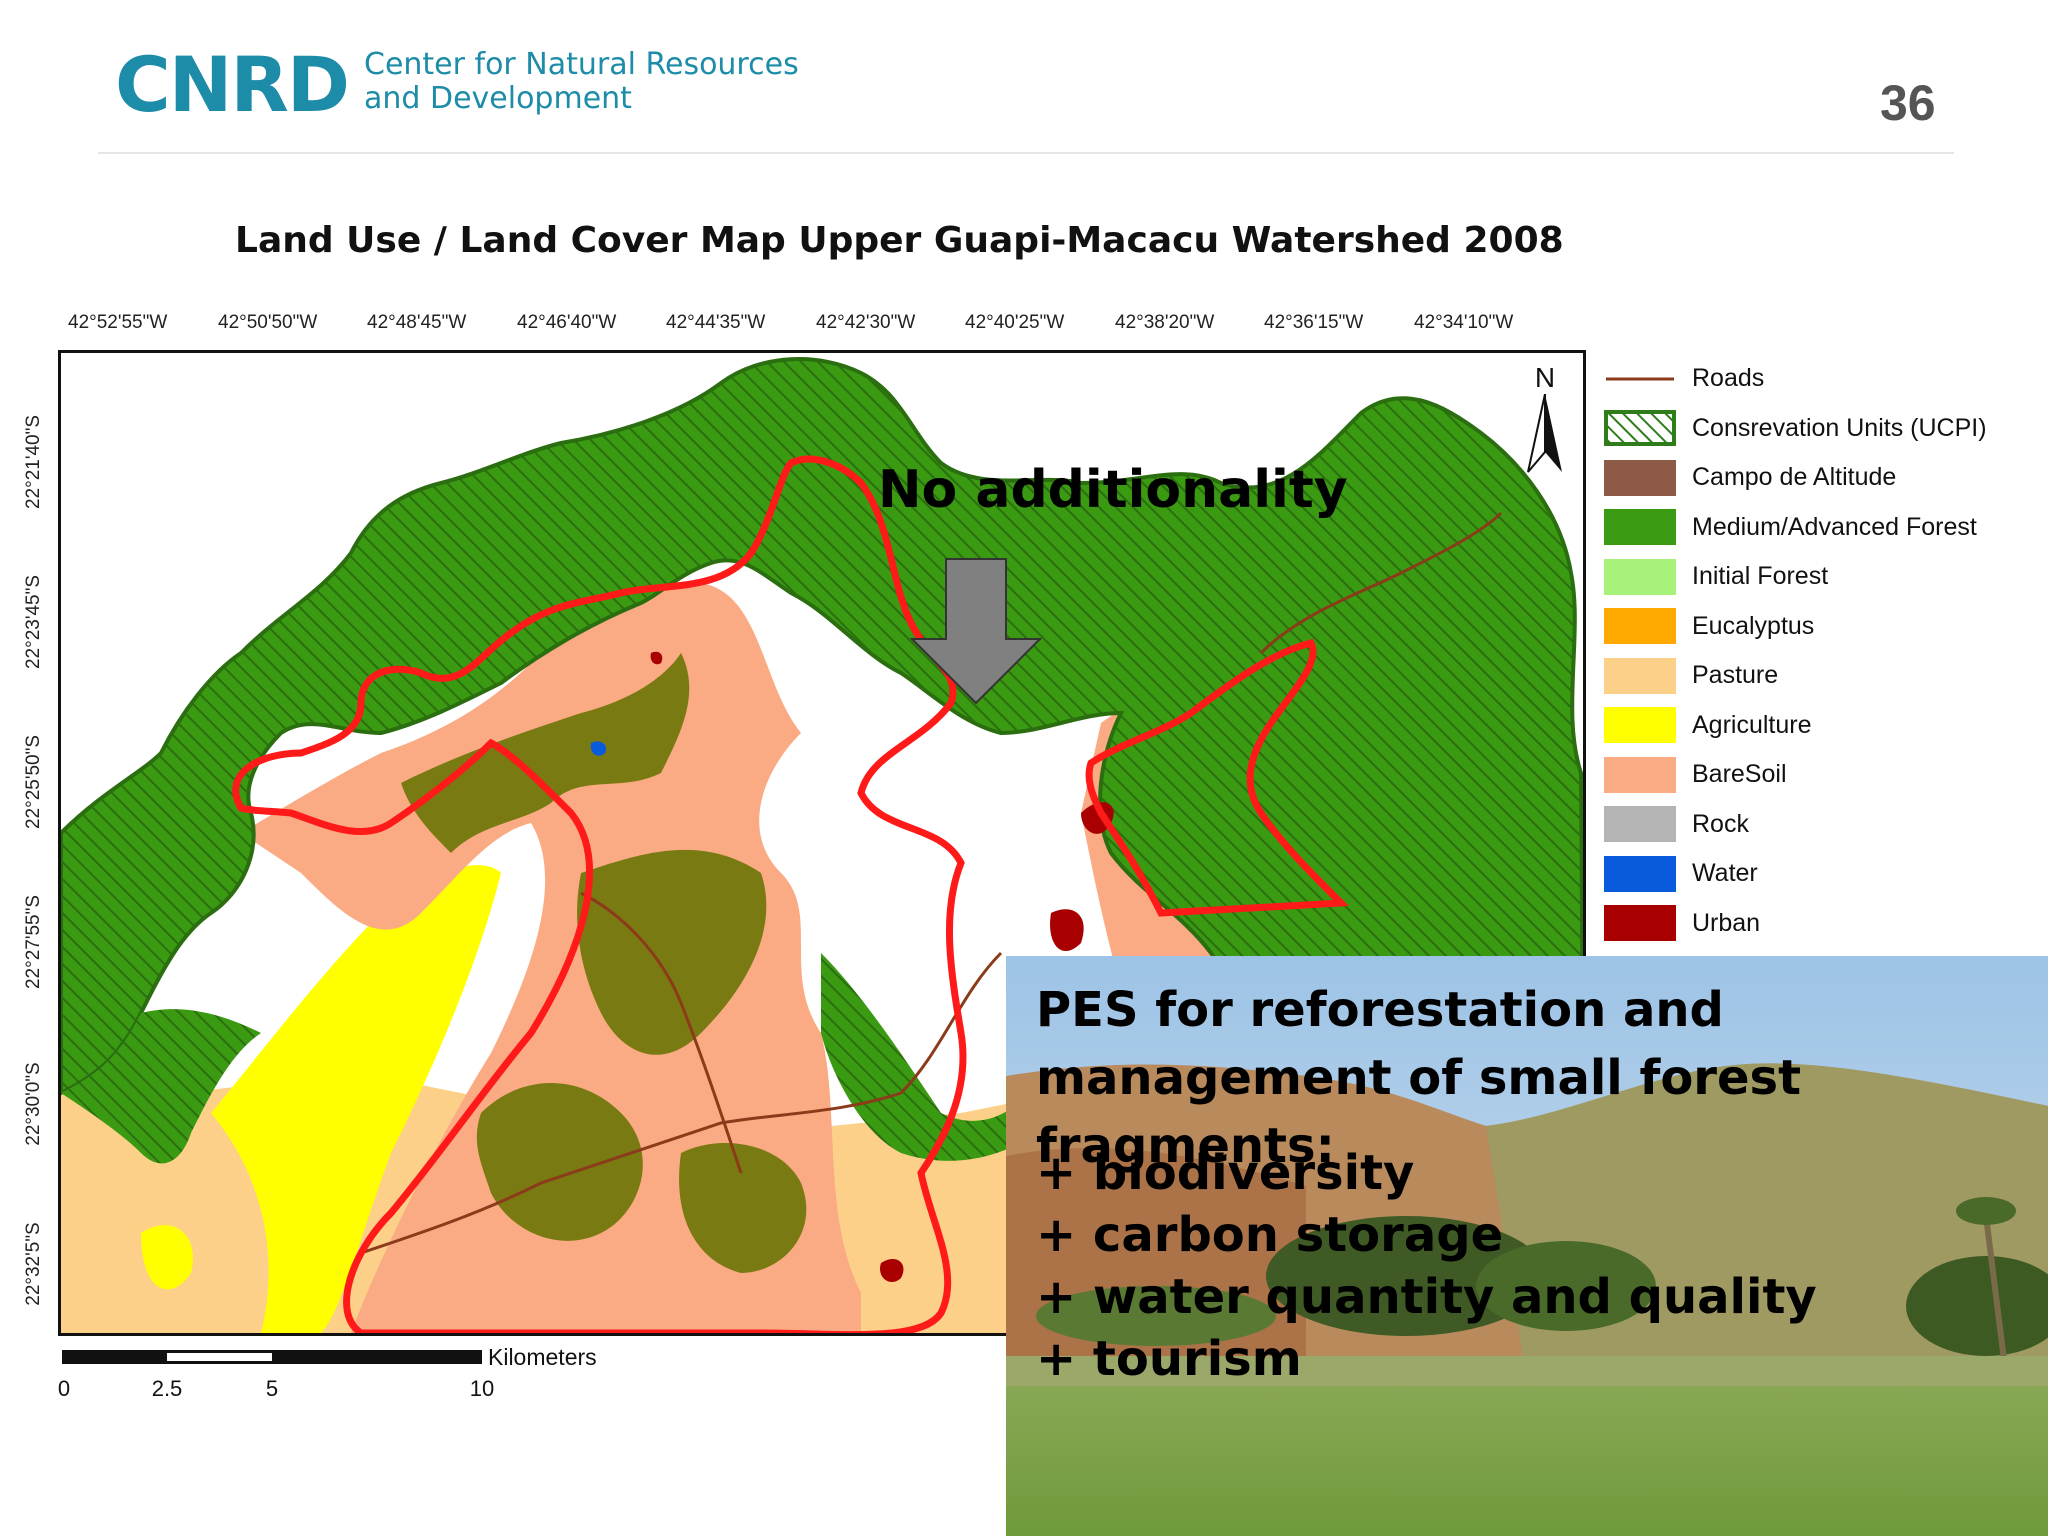 The image size is (2048, 1536). Describe the element at coordinates (272, 1357) in the screenshot. I see `scale-bar` at that location.